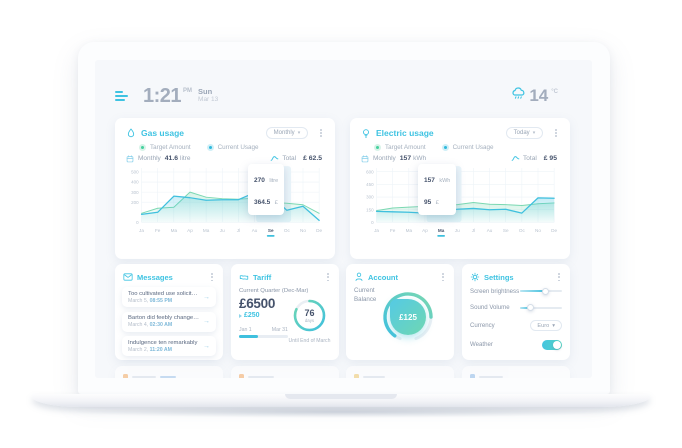 Image resolution: width=682 pixels, height=448 pixels. I want to click on days-value: 76, so click(309, 312).